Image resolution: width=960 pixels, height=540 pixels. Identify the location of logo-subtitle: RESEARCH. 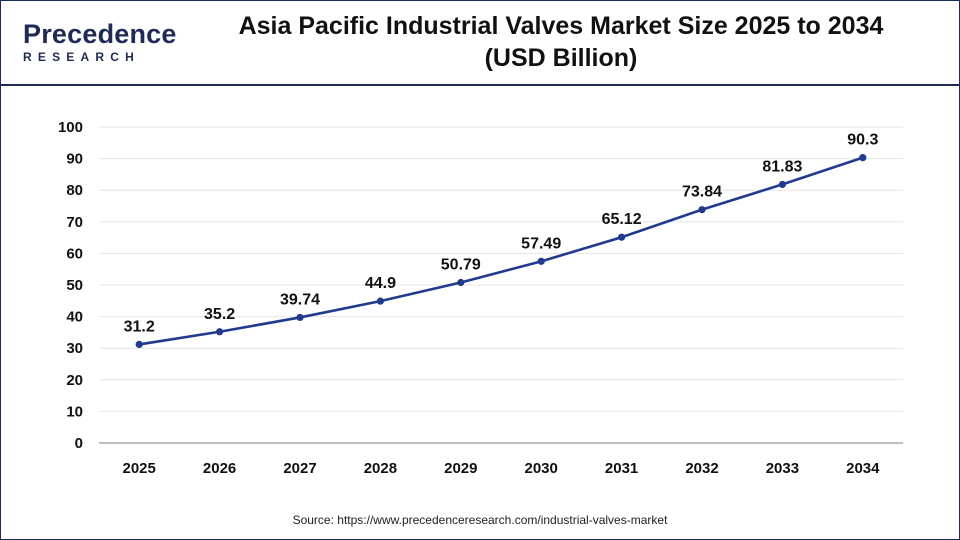
(81, 57).